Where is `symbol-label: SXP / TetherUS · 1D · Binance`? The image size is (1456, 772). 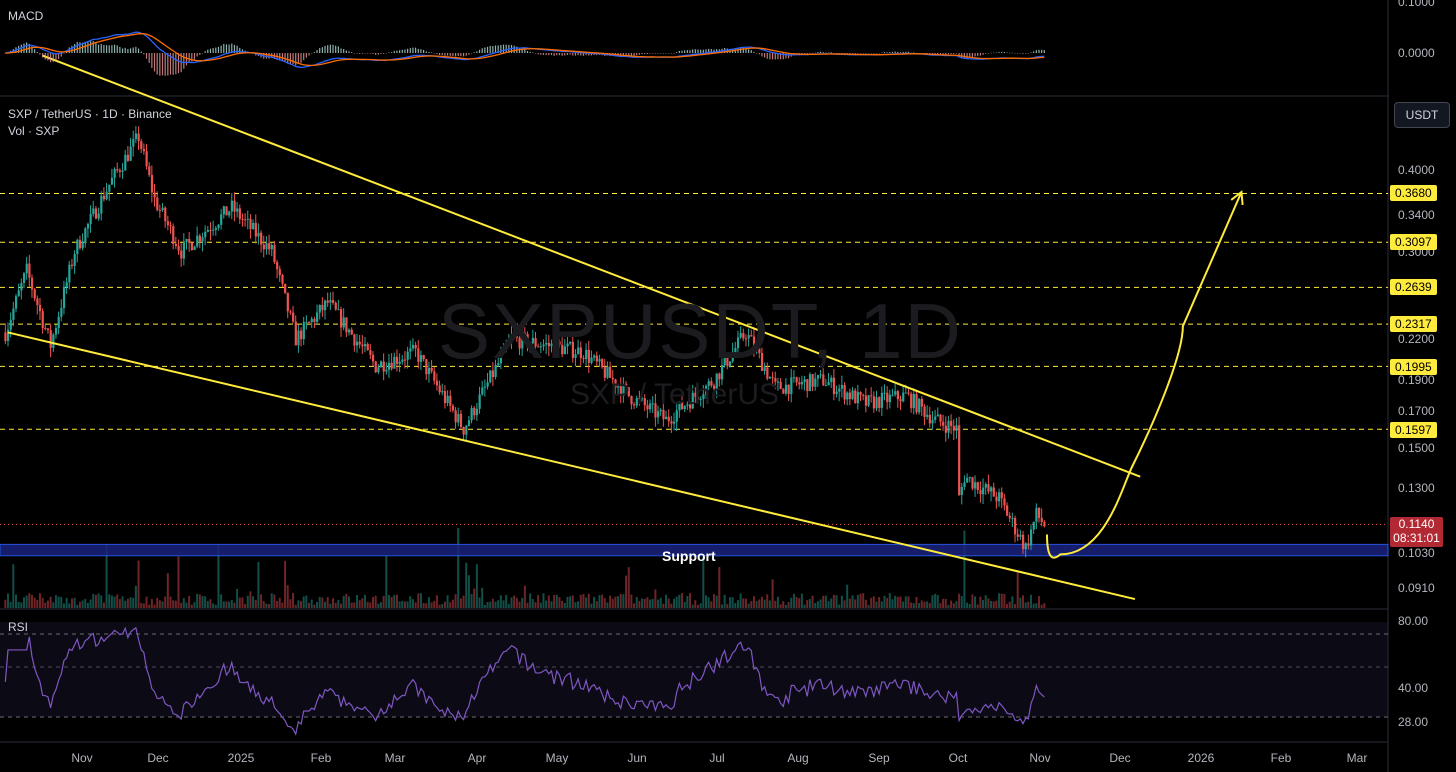
symbol-label: SXP / TetherUS · 1D · Binance is located at coordinates (90, 114).